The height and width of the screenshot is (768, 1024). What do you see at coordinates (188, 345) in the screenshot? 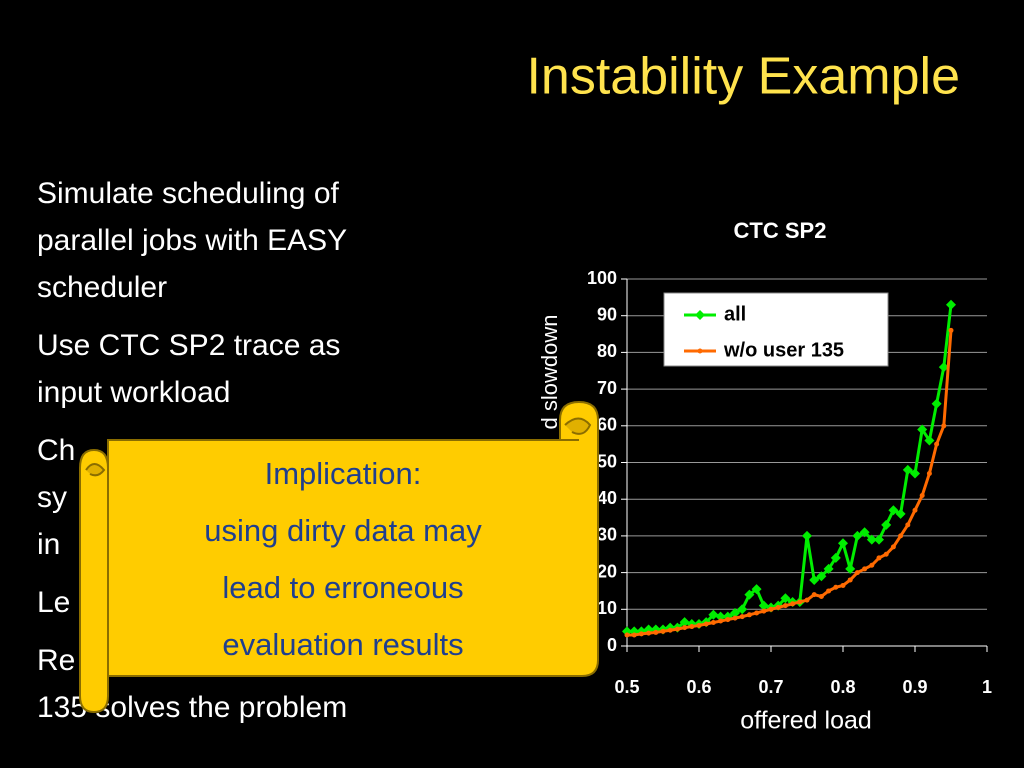
I see `bullet-line: Use CTC SP2 trace as` at bounding box center [188, 345].